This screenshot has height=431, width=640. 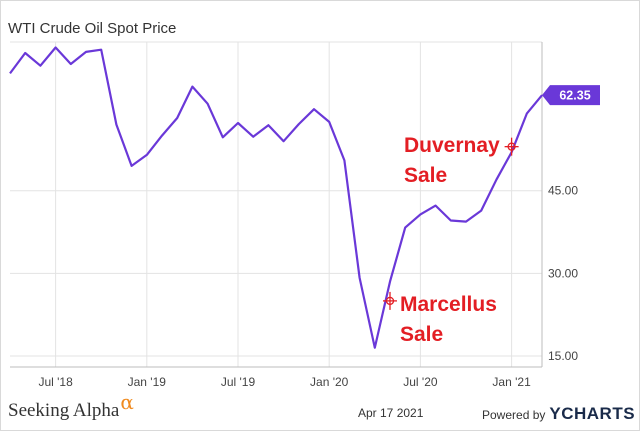 I want to click on y-tick-label: 30.00, so click(x=563, y=273).